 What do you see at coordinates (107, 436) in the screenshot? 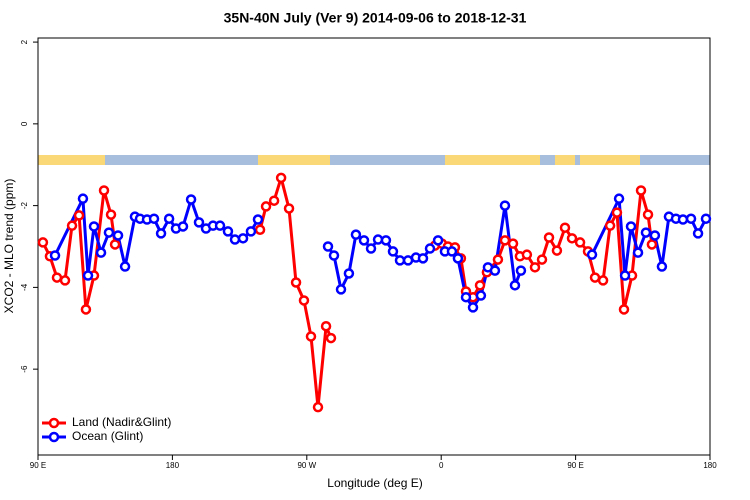
I see `legend-label: Ocean (Glint)` at bounding box center [107, 436].